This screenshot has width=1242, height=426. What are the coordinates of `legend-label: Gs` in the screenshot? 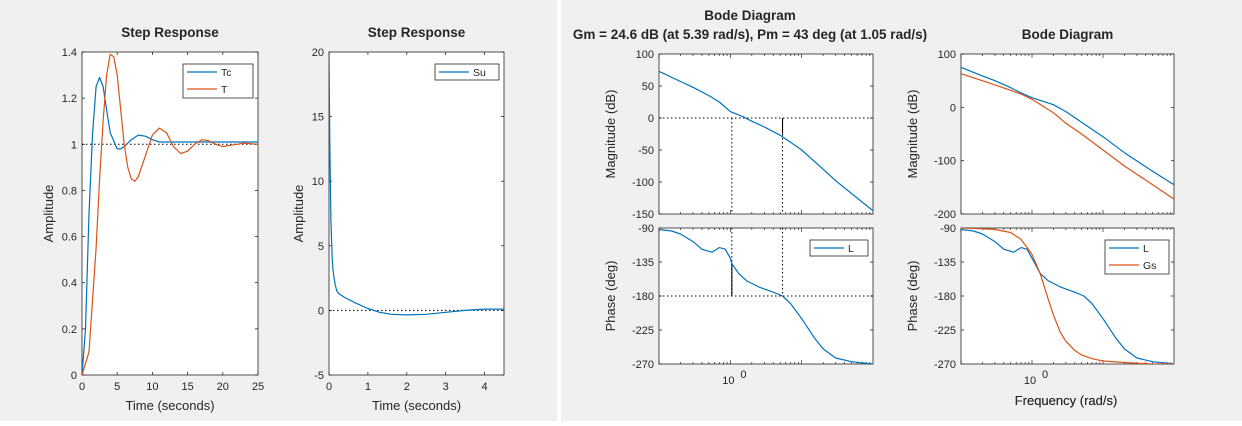 It's located at (1149, 266).